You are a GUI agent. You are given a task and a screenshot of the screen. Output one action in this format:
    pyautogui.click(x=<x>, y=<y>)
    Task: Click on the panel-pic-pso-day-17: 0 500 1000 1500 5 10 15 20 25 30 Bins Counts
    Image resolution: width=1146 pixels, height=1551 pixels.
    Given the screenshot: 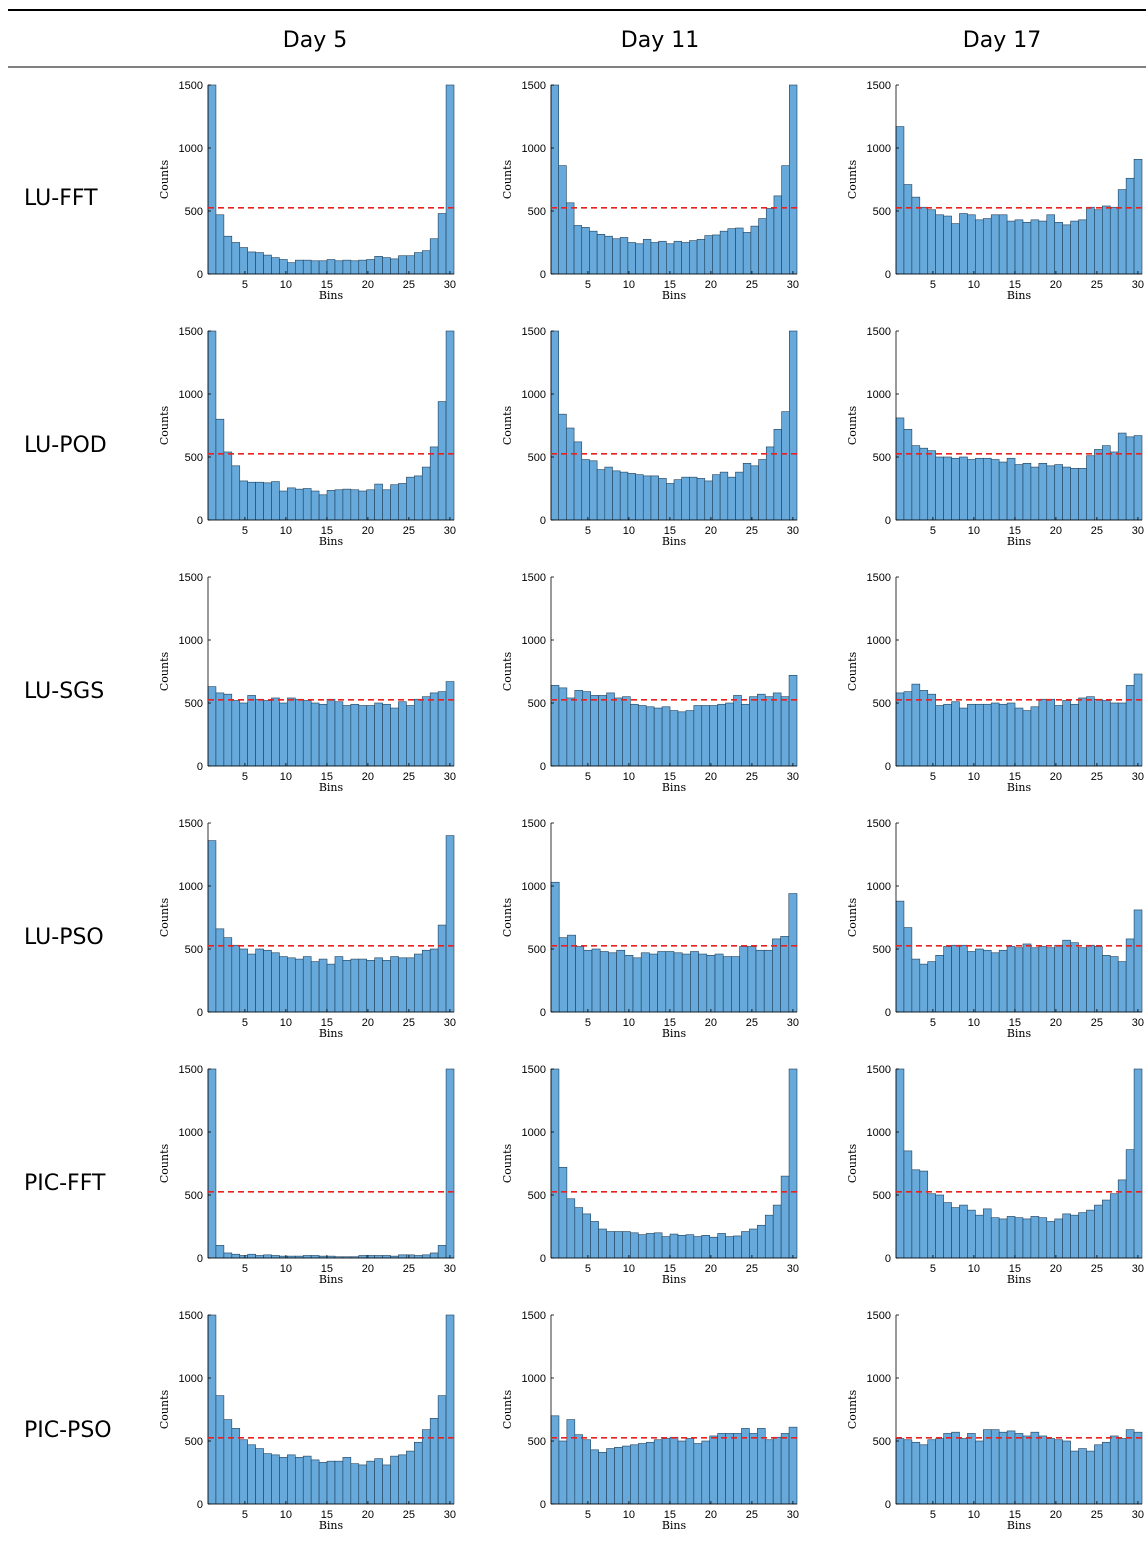 What is the action you would take?
    pyautogui.click(x=995, y=1421)
    